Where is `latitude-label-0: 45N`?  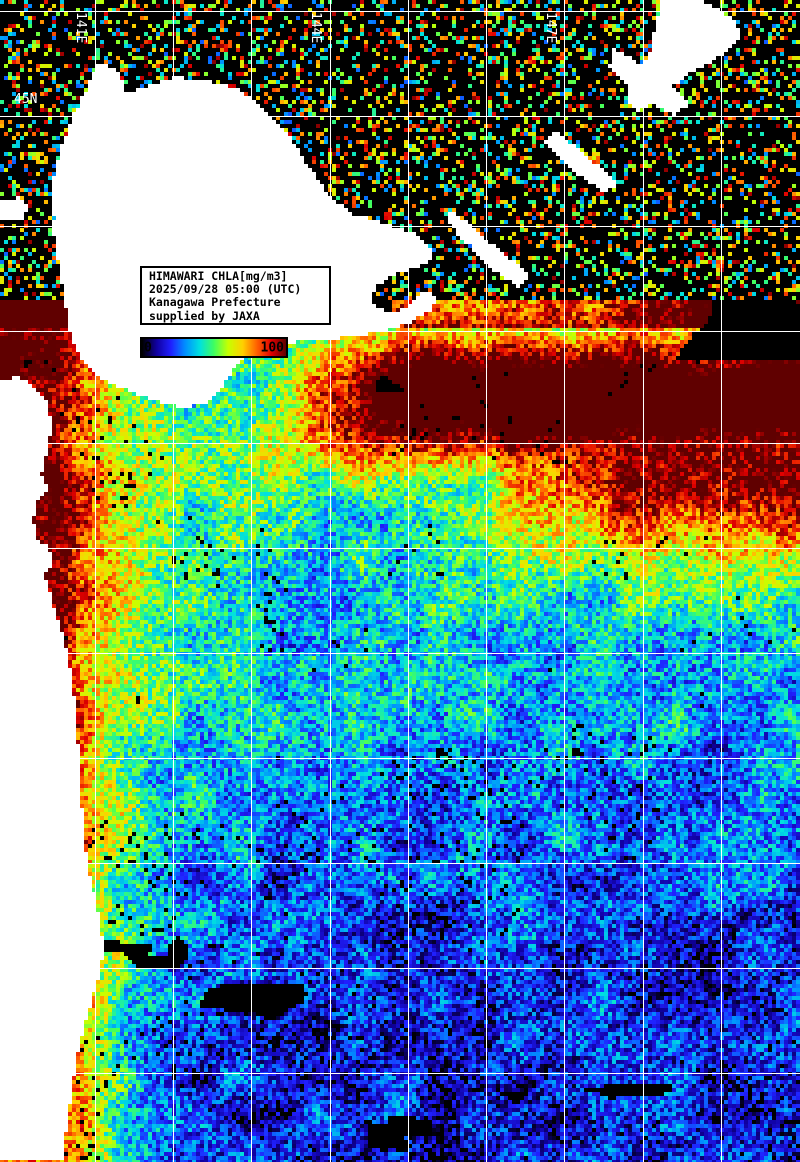
latitude-label-0: 45N is located at coordinates (26, 99).